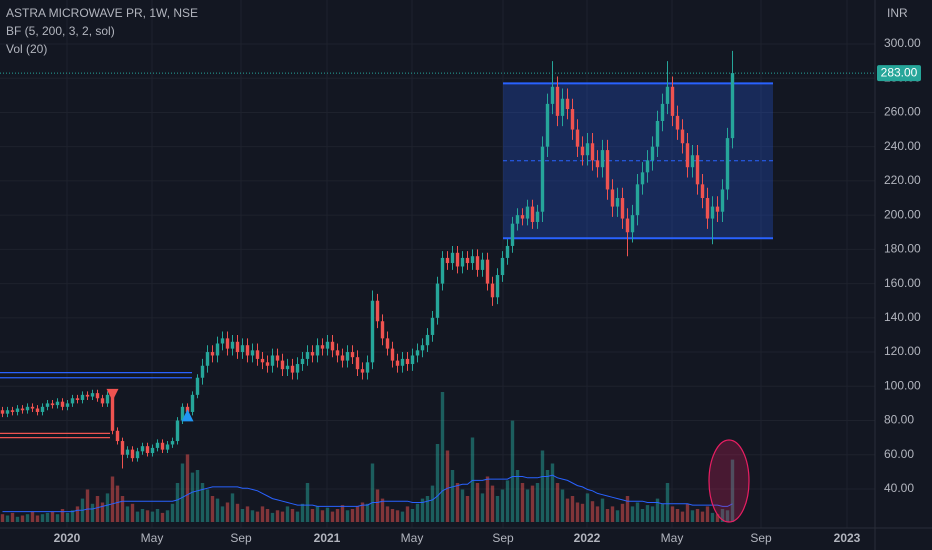 Image resolution: width=932 pixels, height=550 pixels. Describe the element at coordinates (327, 538) in the screenshot. I see `x-tick-label: 2021` at that location.